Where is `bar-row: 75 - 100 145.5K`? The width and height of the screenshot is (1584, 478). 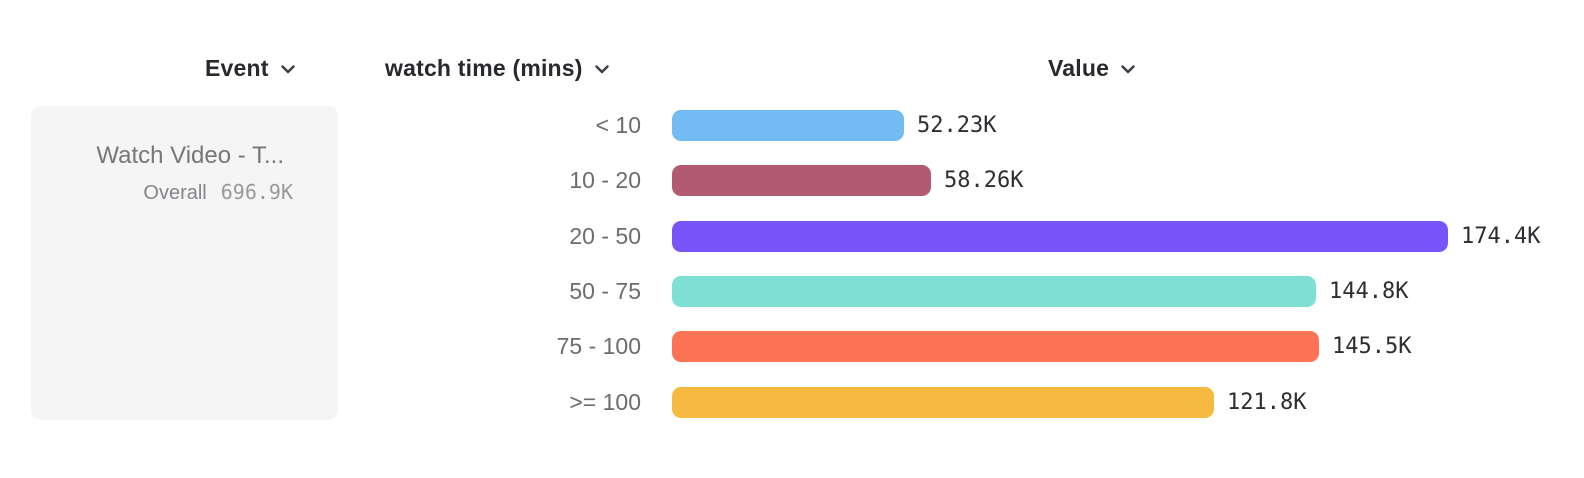 bar-row: 75 - 100 145.5K is located at coordinates (792, 346).